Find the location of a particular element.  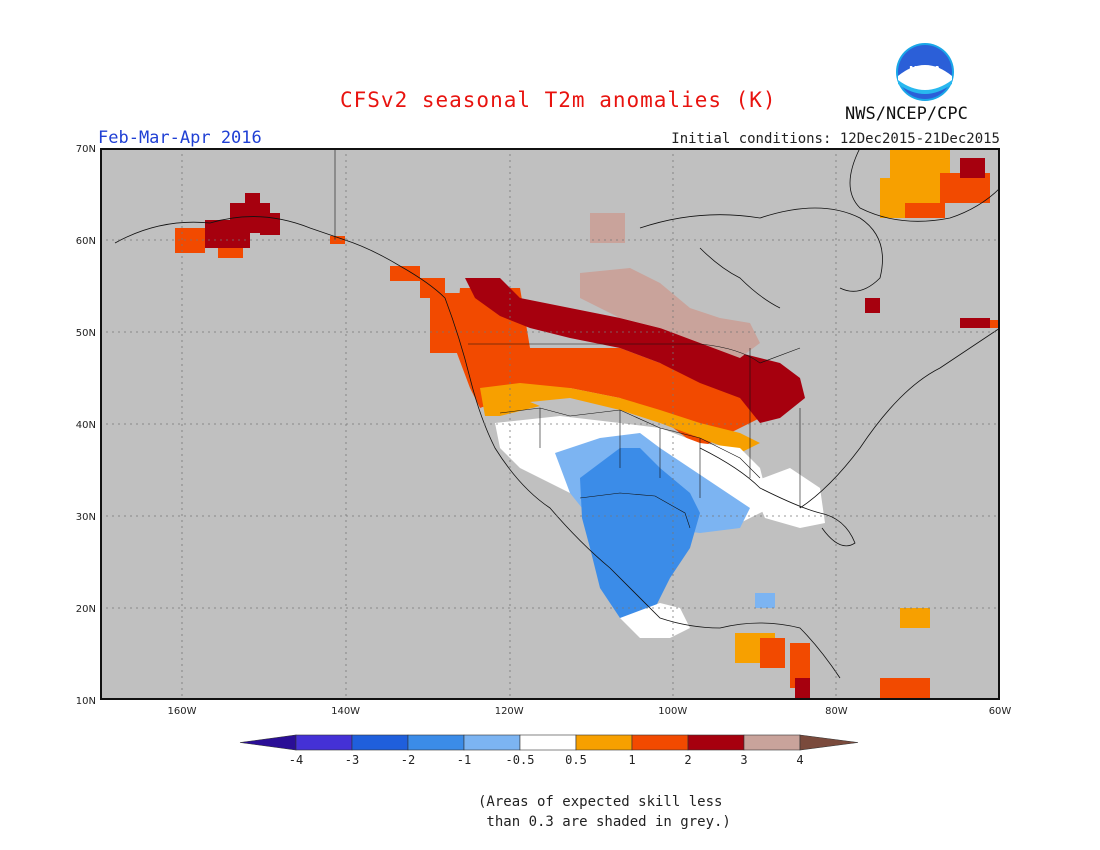

colorbar-tick-label: 4 is located at coordinates (799, 760).